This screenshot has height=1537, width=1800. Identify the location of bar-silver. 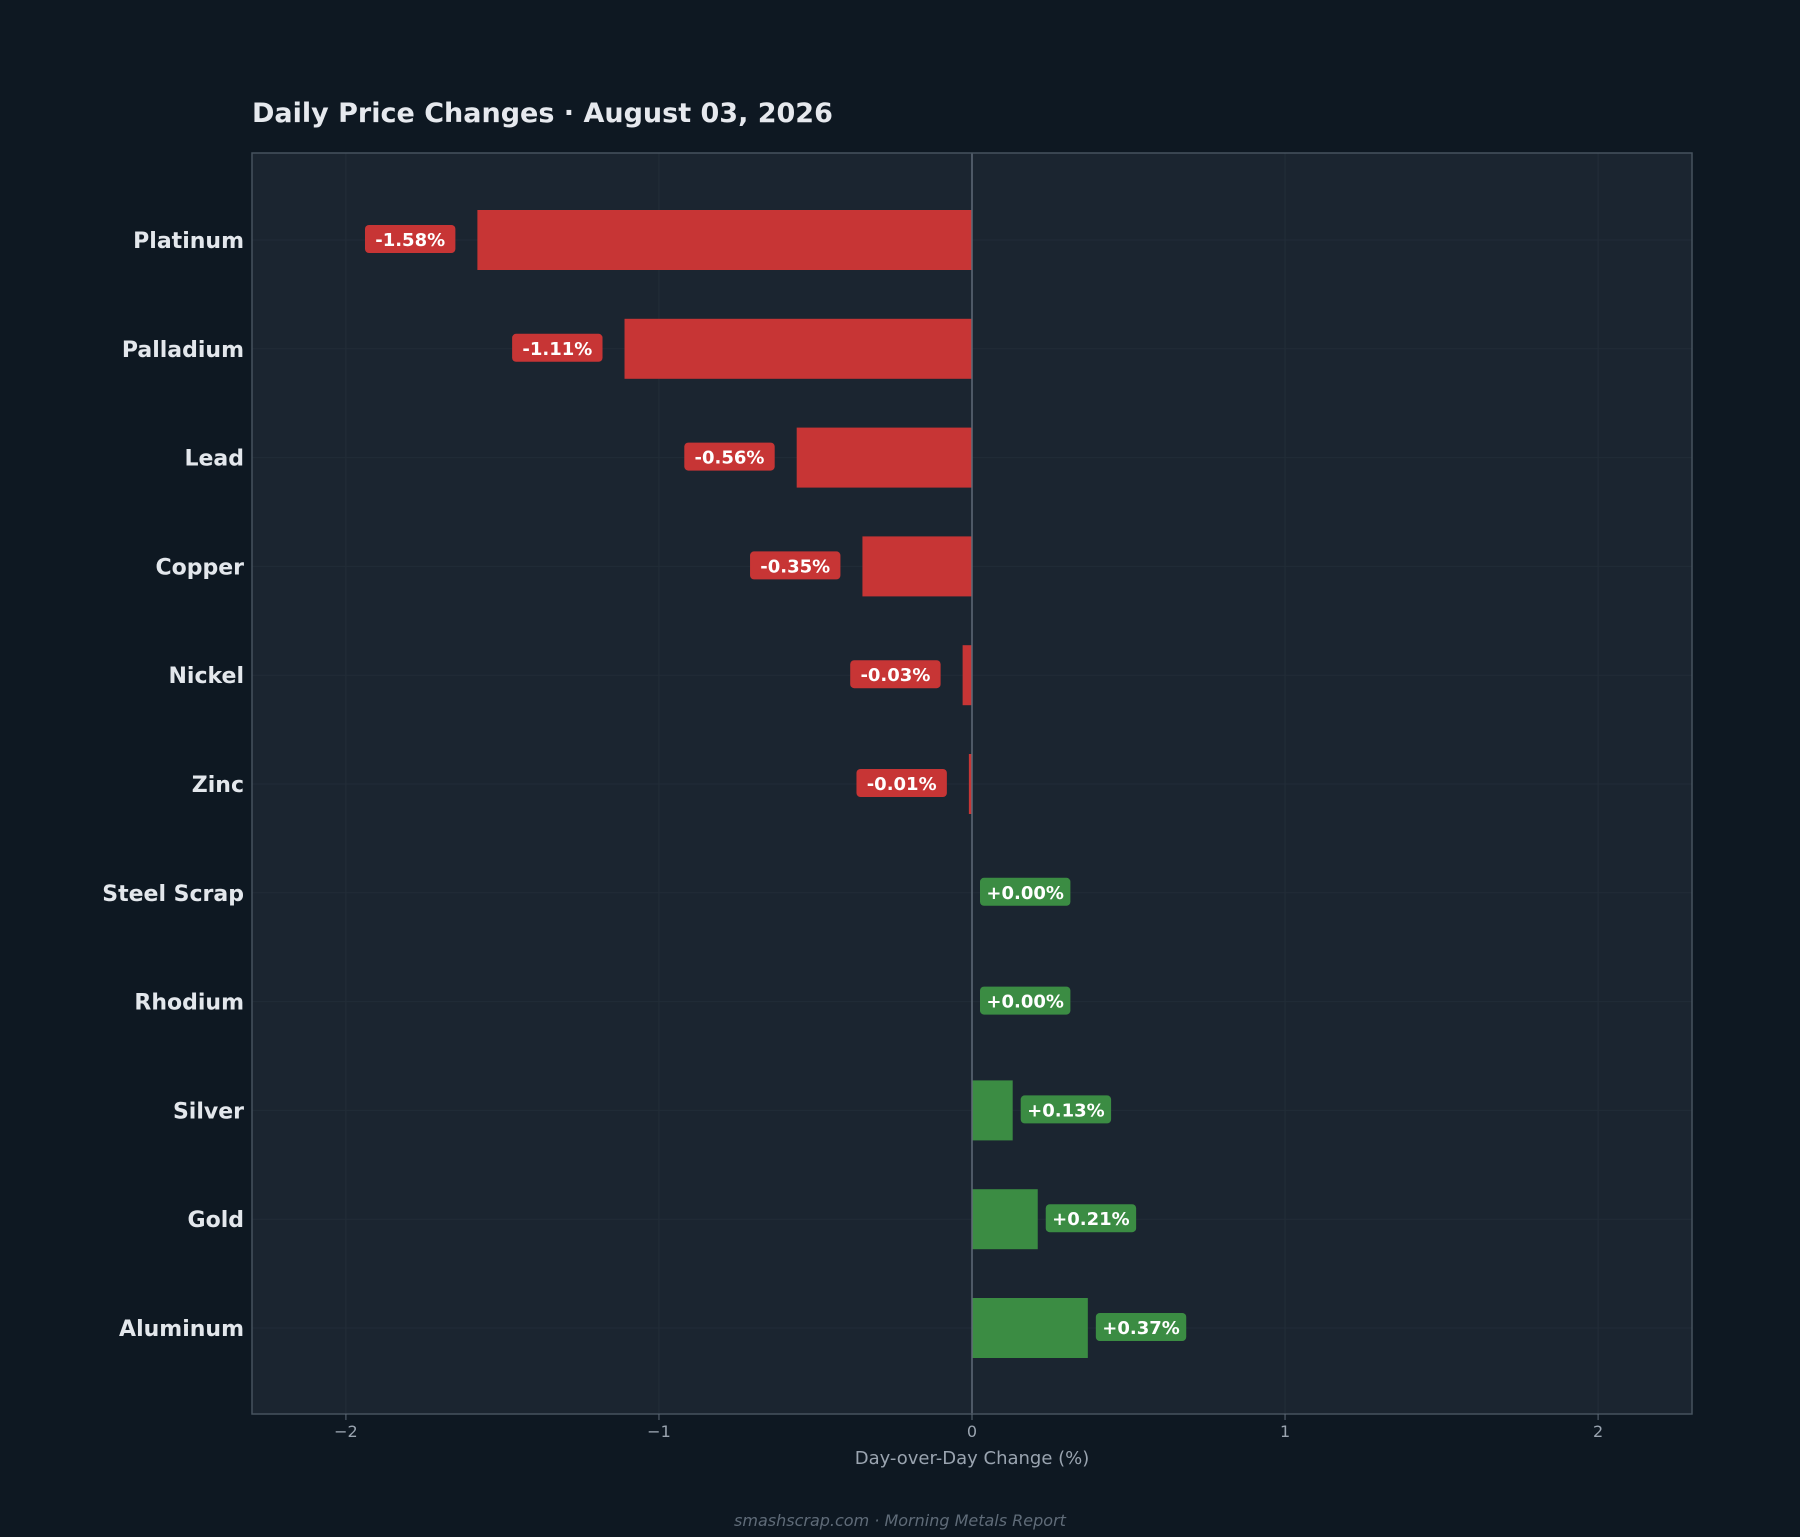
(992, 1110).